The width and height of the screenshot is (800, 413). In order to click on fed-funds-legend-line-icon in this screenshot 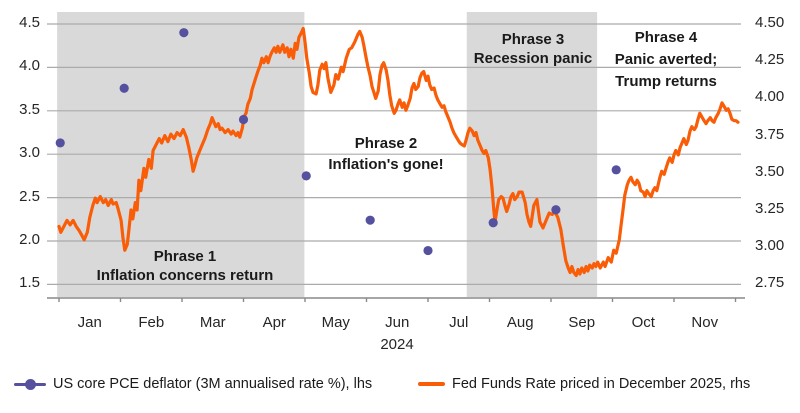, I will do `click(431, 384)`.